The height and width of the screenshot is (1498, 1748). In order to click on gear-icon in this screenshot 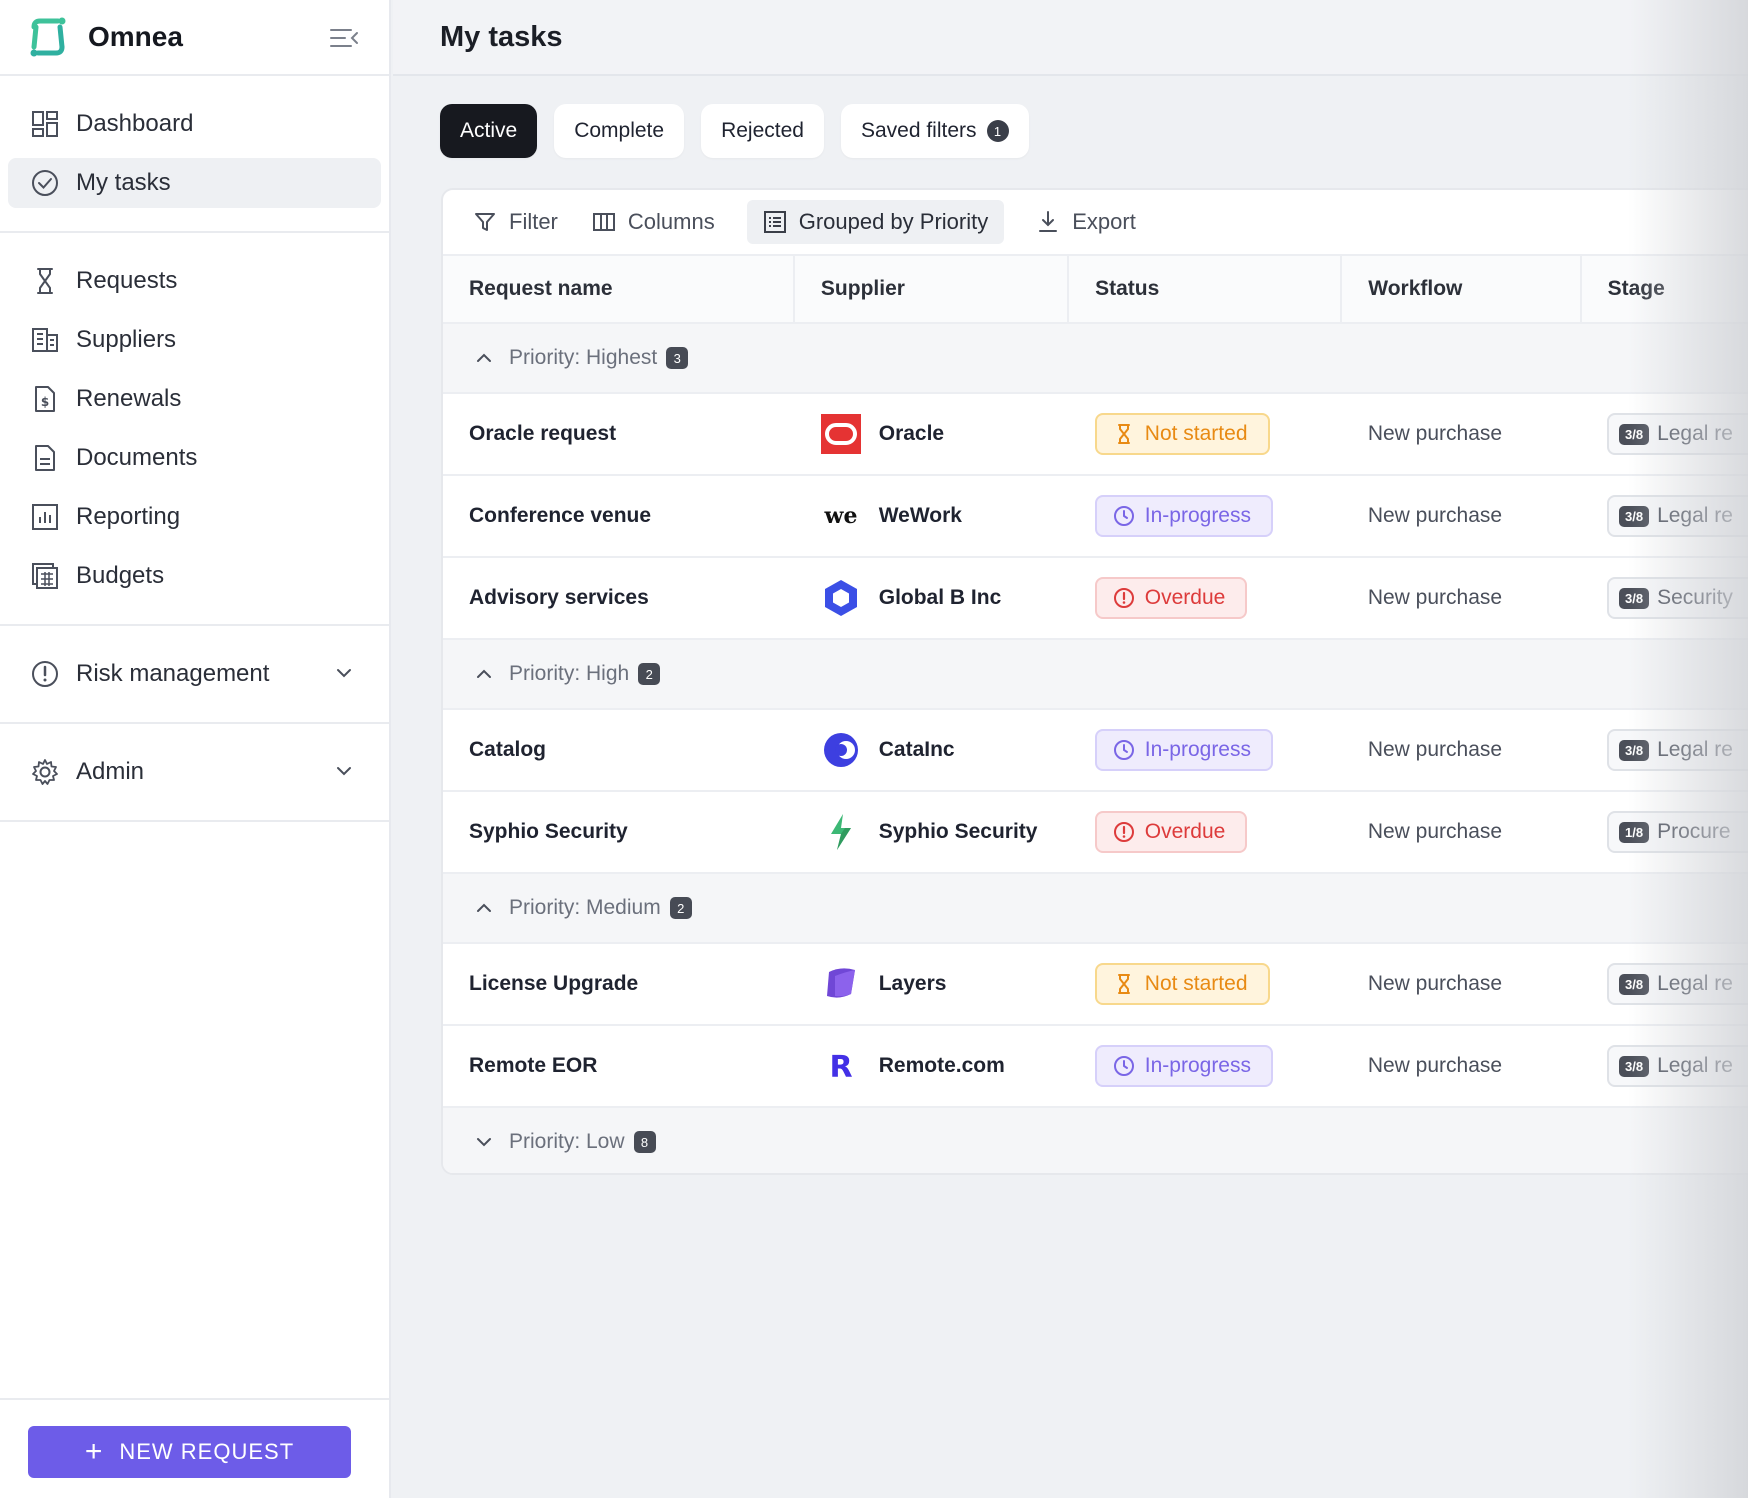, I will do `click(45, 772)`.